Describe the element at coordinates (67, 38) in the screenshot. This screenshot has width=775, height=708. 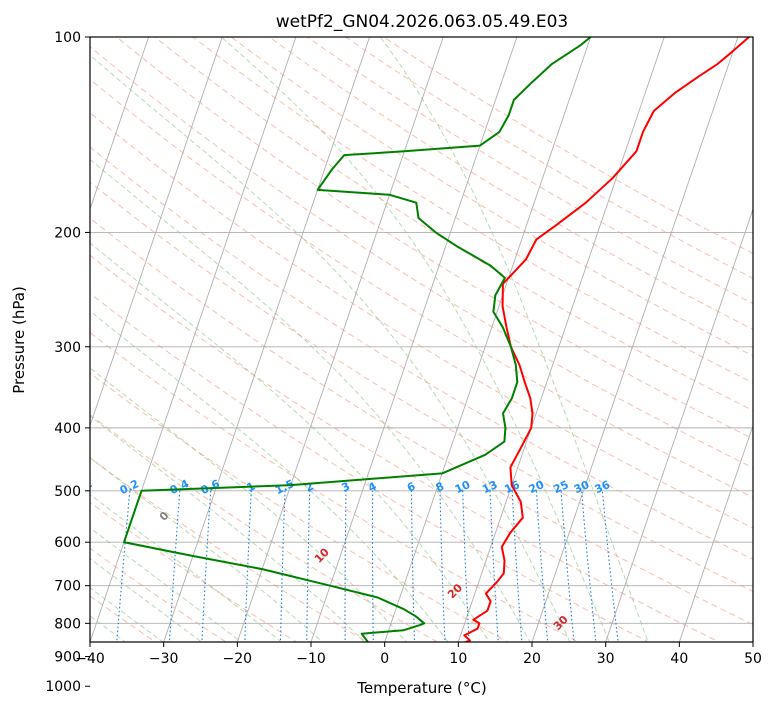
I see `y-tick-label: 100` at that location.